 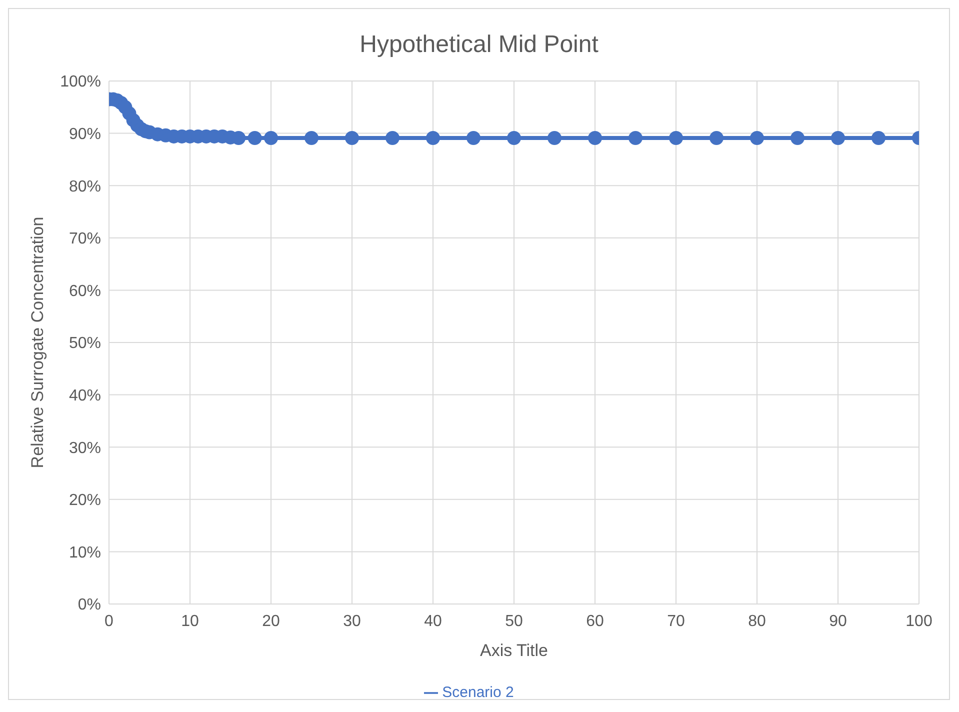 What do you see at coordinates (38, 342) in the screenshot?
I see `y-axis-title: Relative Surrogate Concentration` at bounding box center [38, 342].